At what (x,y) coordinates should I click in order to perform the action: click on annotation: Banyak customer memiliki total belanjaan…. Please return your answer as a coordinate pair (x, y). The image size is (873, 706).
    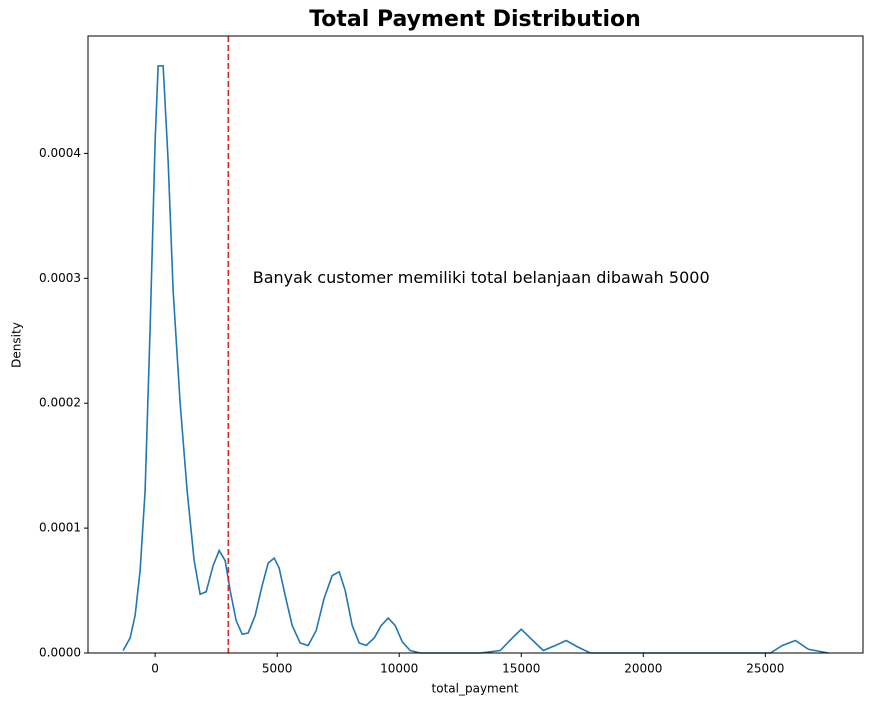
    Looking at the image, I should click on (481, 277).